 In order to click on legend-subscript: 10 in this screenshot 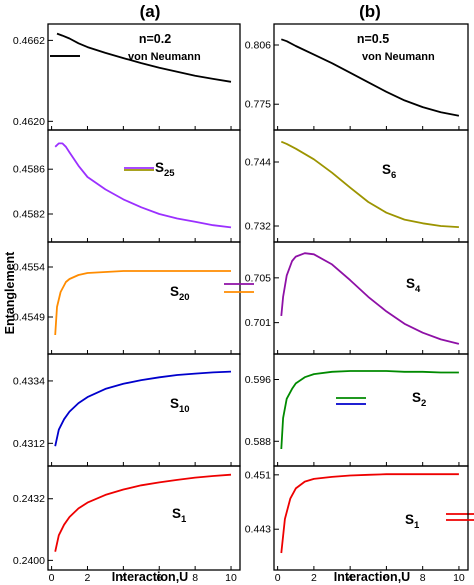, I will do `click(184, 409)`.